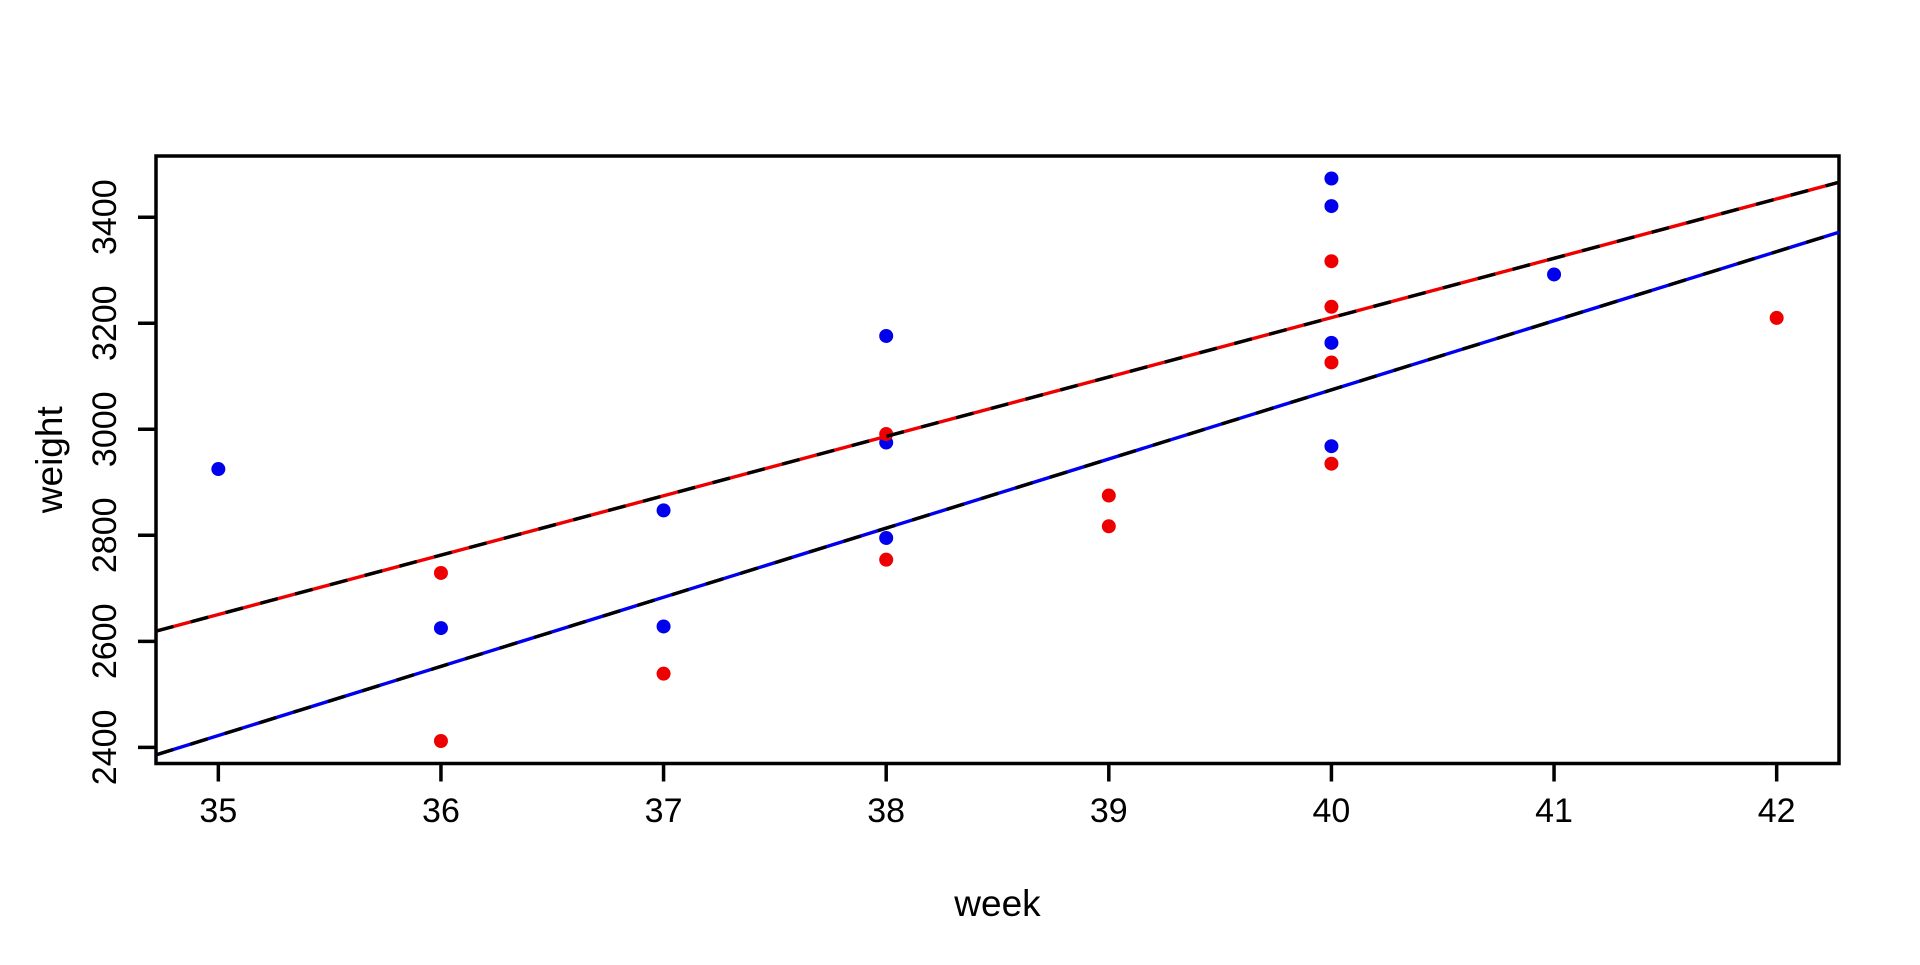 The width and height of the screenshot is (1920, 965). What do you see at coordinates (105, 323) in the screenshot?
I see `y-tick-label: 3200` at bounding box center [105, 323].